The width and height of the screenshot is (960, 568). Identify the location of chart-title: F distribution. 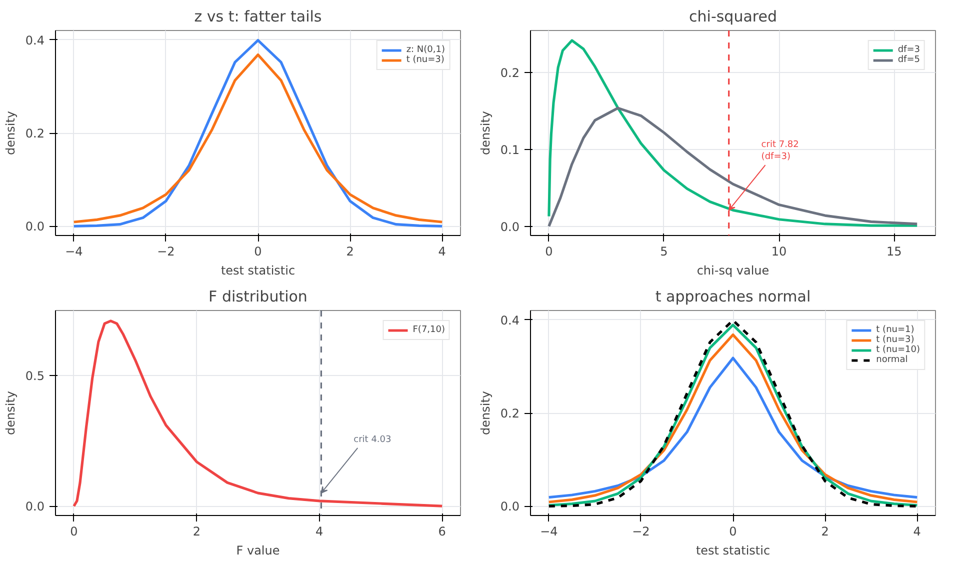
(258, 297).